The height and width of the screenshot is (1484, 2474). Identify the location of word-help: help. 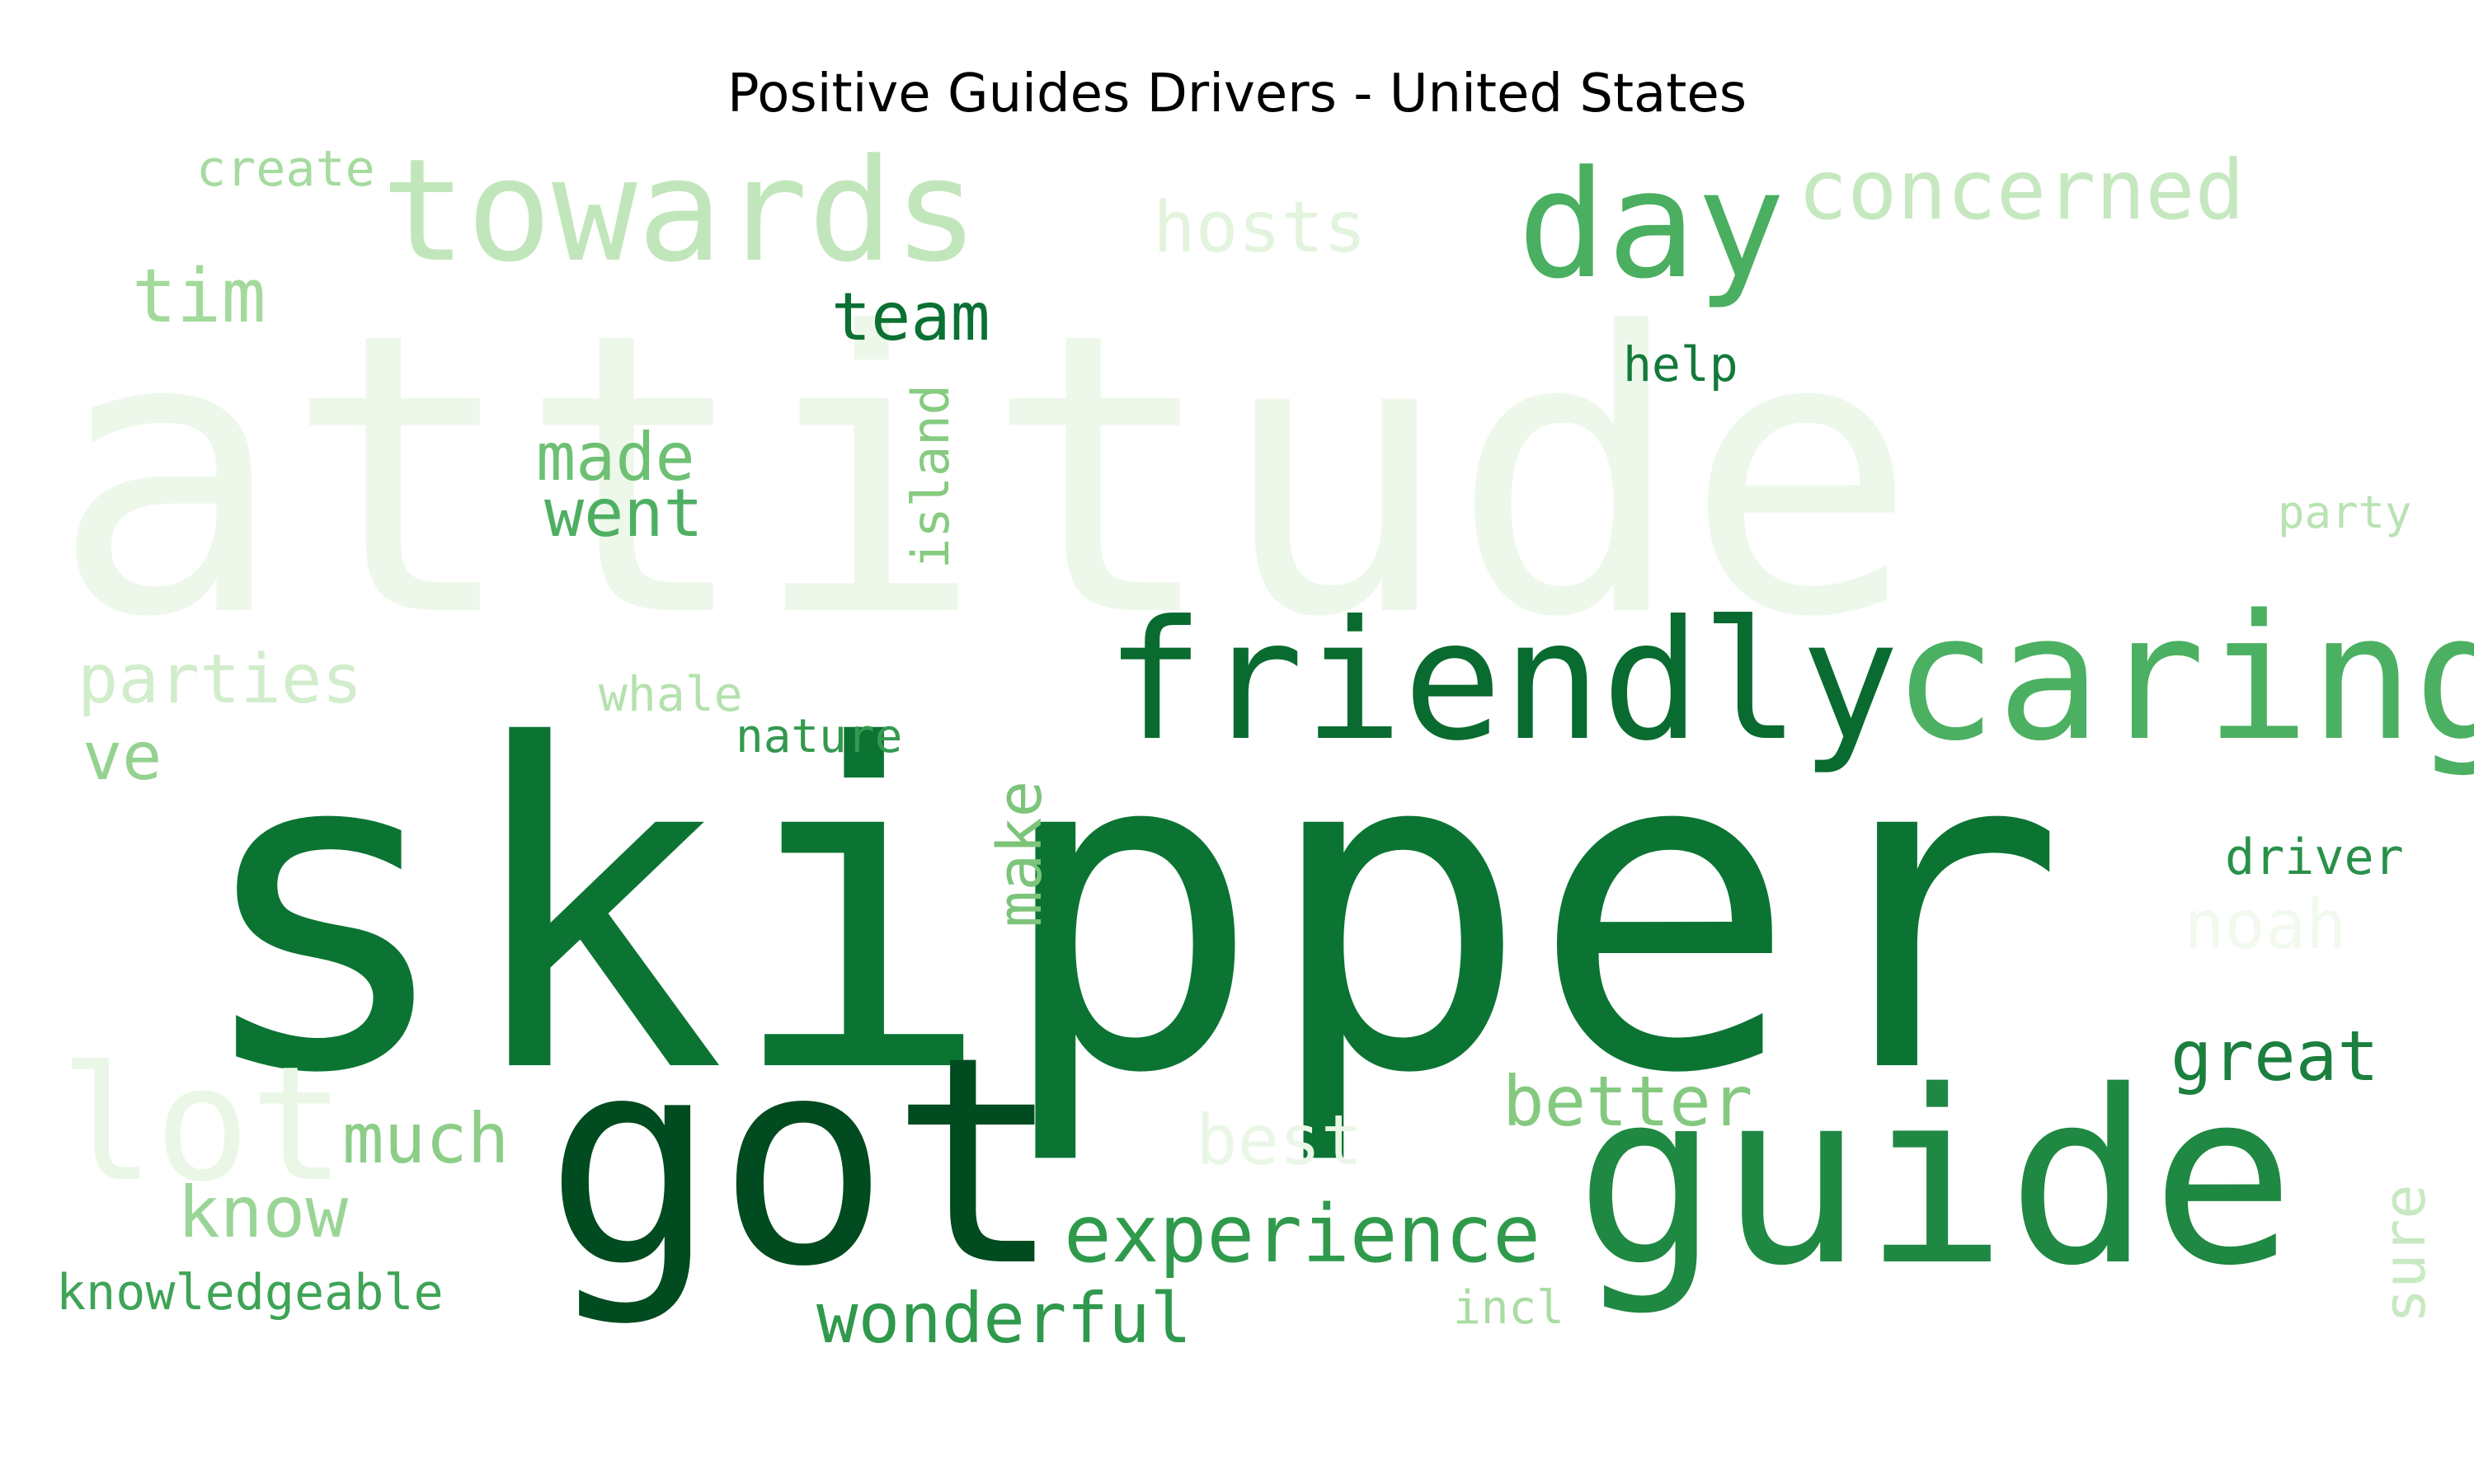
(1680, 364).